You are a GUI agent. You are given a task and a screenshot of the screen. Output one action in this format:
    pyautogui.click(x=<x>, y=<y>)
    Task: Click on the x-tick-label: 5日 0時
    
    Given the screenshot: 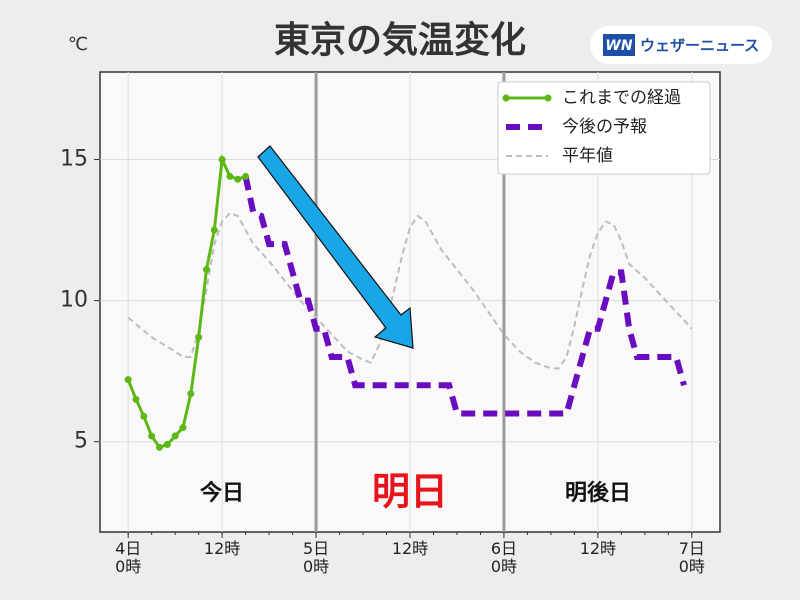 What is the action you would take?
    pyautogui.click(x=316, y=557)
    